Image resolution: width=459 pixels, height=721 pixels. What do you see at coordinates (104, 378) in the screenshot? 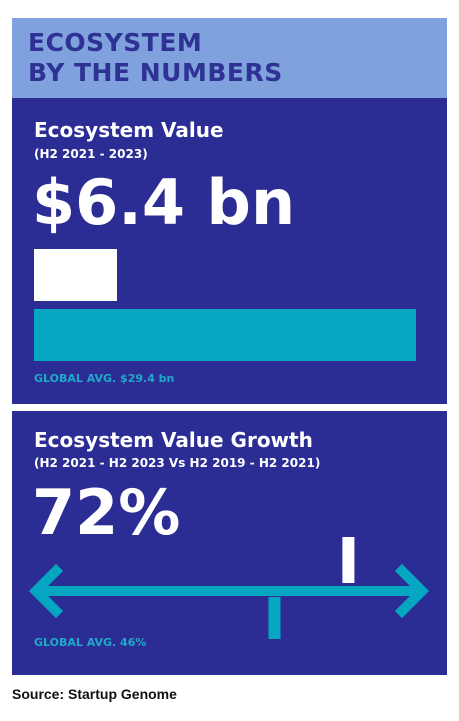
I see `chart1-global-note: GLOBAL AVG. $29.4 bn` at bounding box center [104, 378].